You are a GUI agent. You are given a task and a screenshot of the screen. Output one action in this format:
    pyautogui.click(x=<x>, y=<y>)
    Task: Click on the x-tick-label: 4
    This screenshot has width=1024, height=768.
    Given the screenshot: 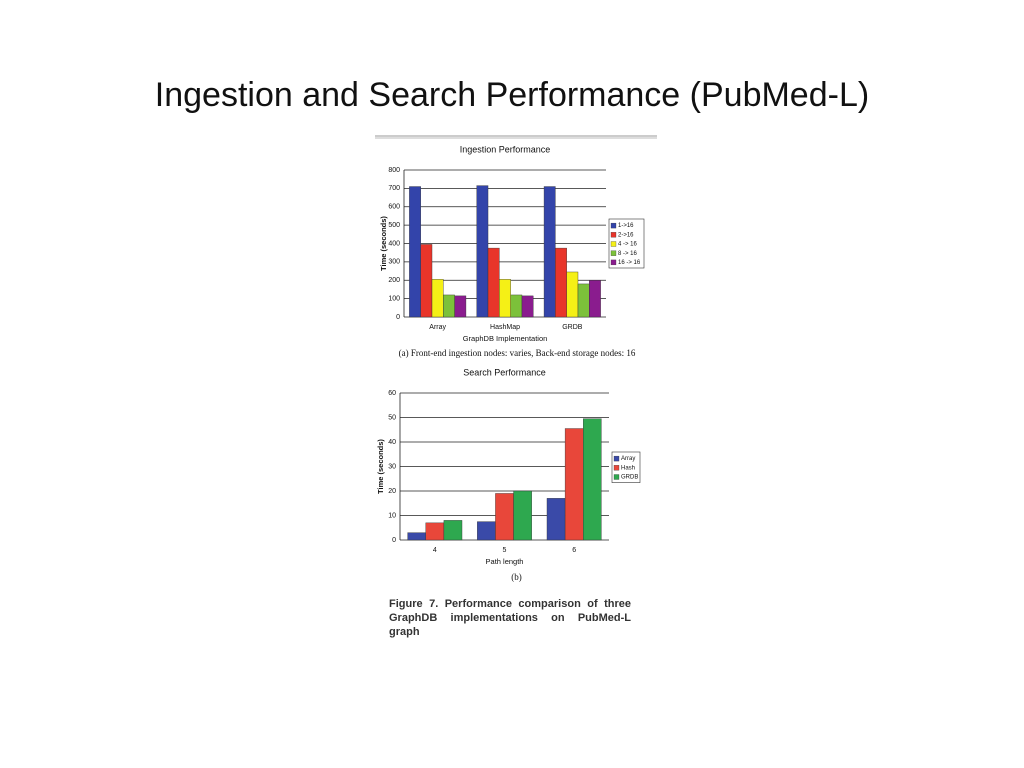 What is the action you would take?
    pyautogui.click(x=435, y=550)
    